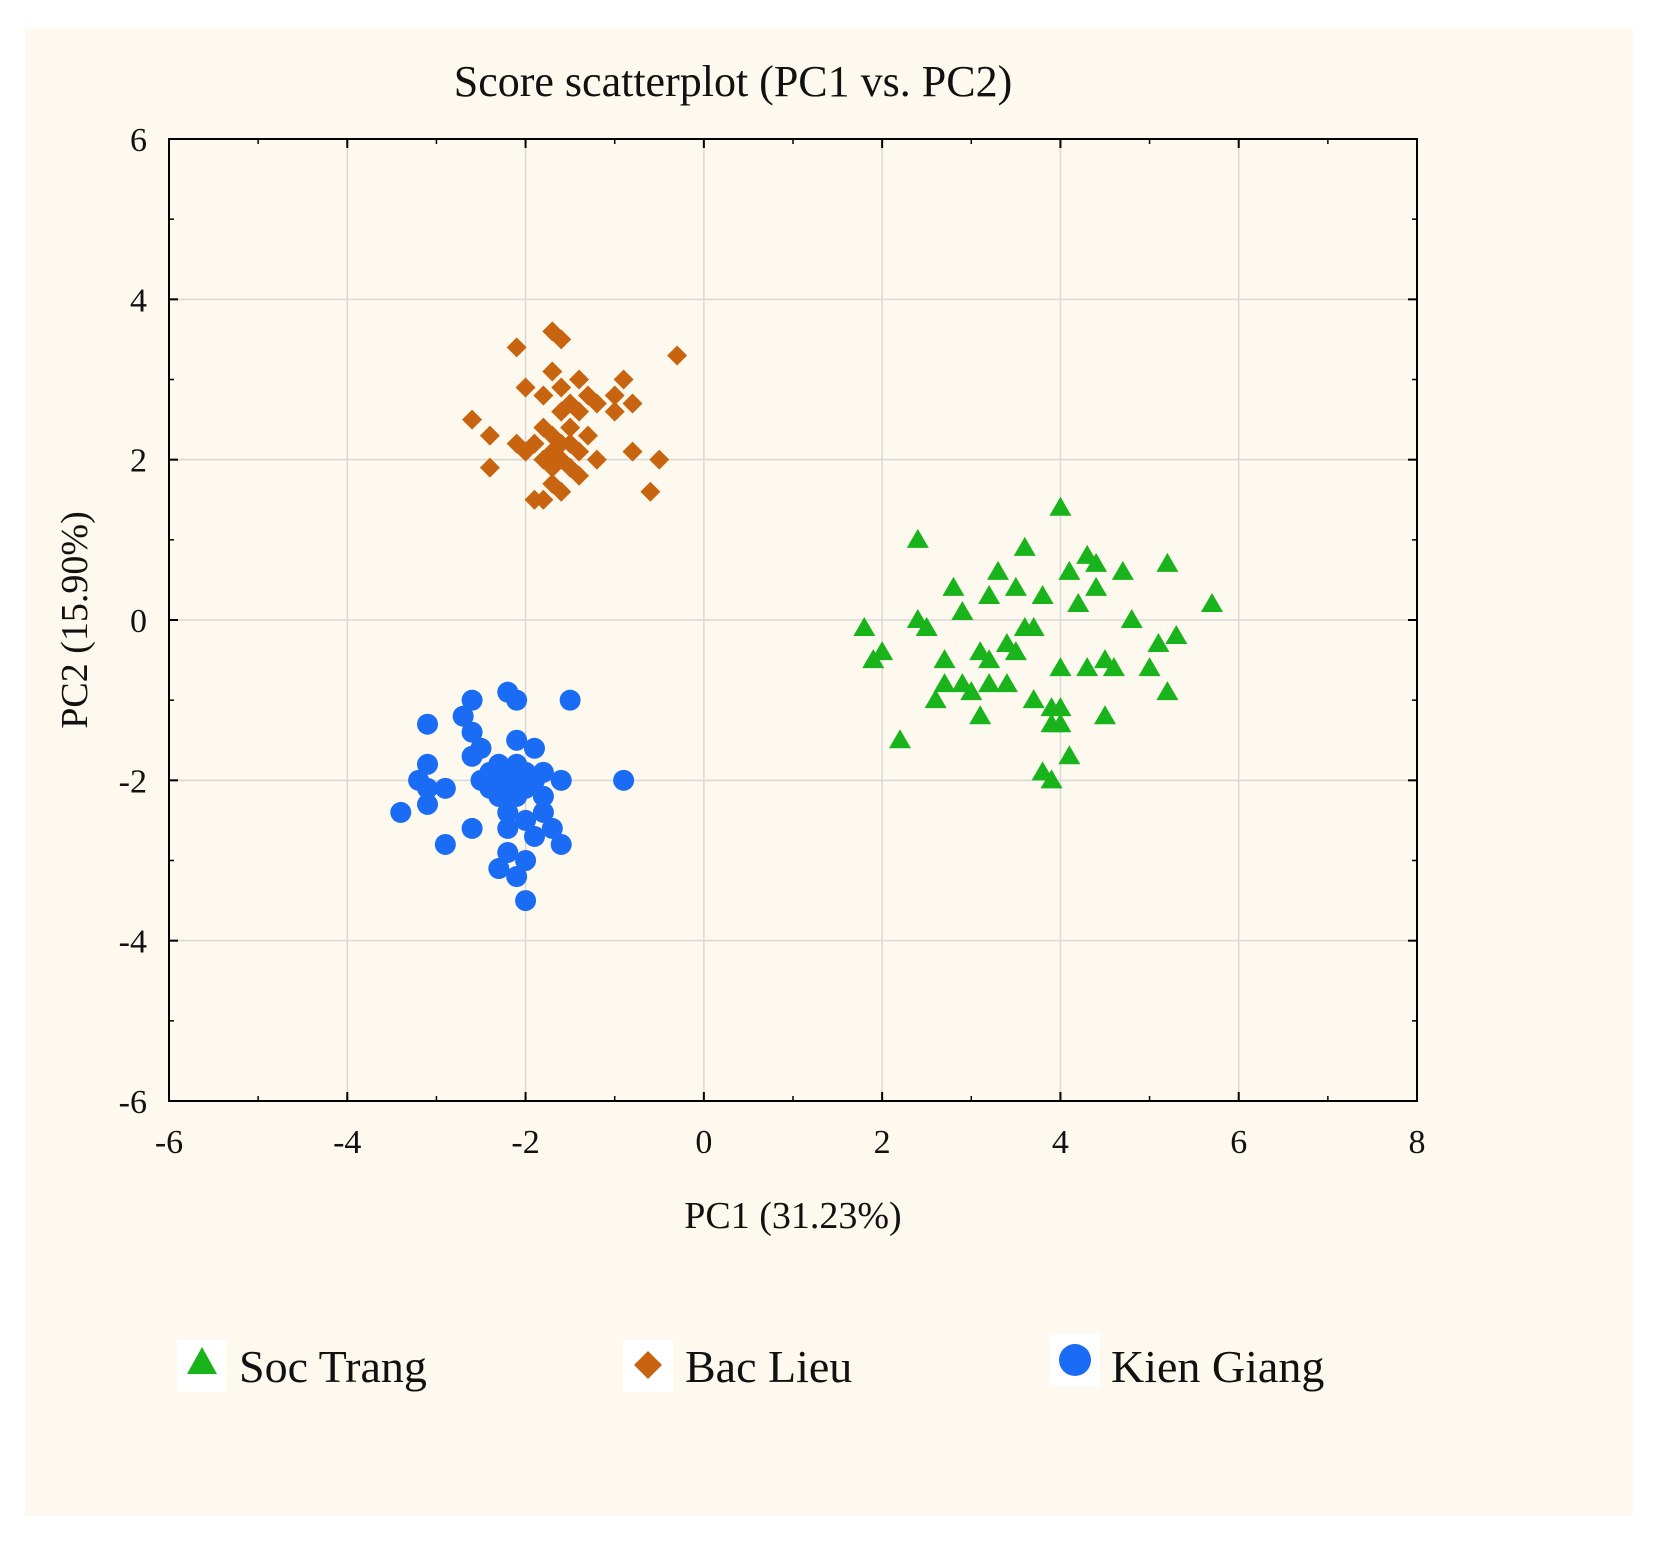 The width and height of the screenshot is (1658, 1541). I want to click on x-tick-label: -4, so click(347, 1142).